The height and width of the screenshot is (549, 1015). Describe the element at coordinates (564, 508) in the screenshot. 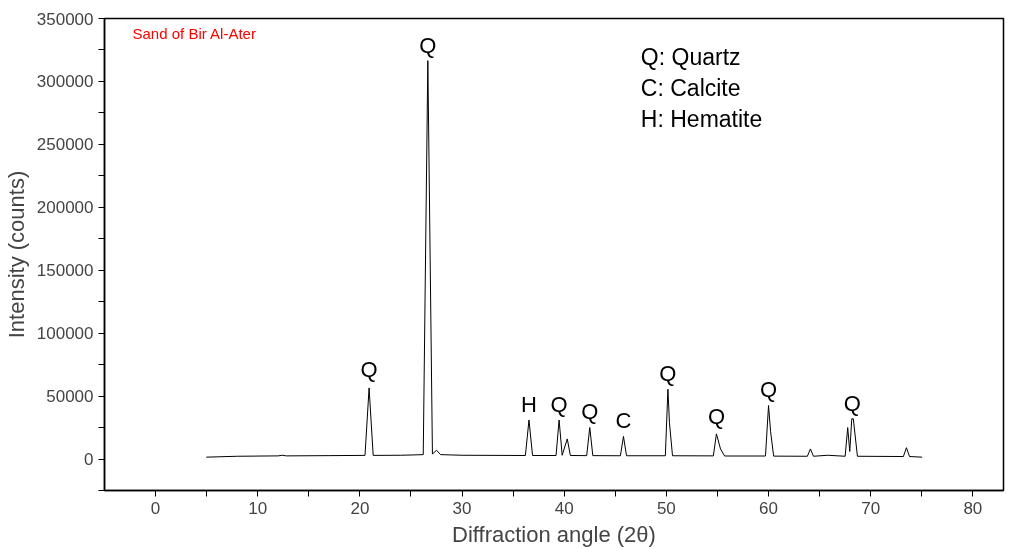

I see `x-tick-label: 40` at that location.